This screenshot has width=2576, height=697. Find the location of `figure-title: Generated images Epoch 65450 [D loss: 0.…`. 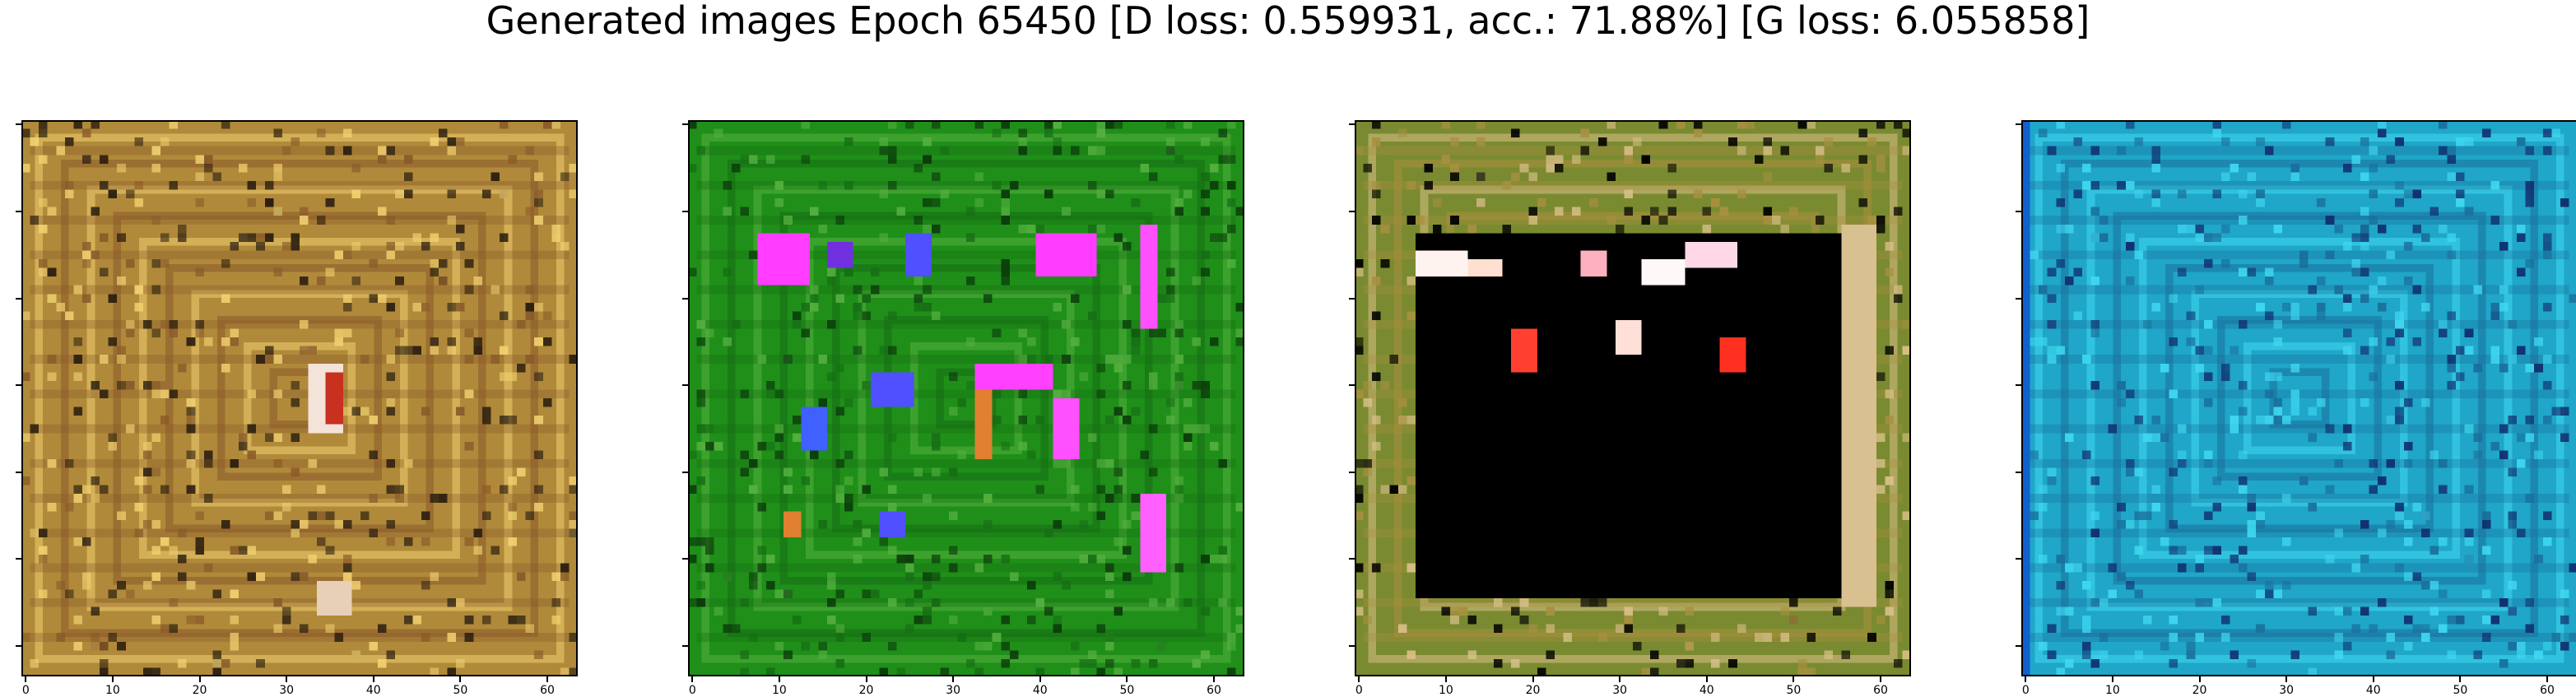

figure-title: Generated images Epoch 65450 [D loss: 0.… is located at coordinates (1288, 21).